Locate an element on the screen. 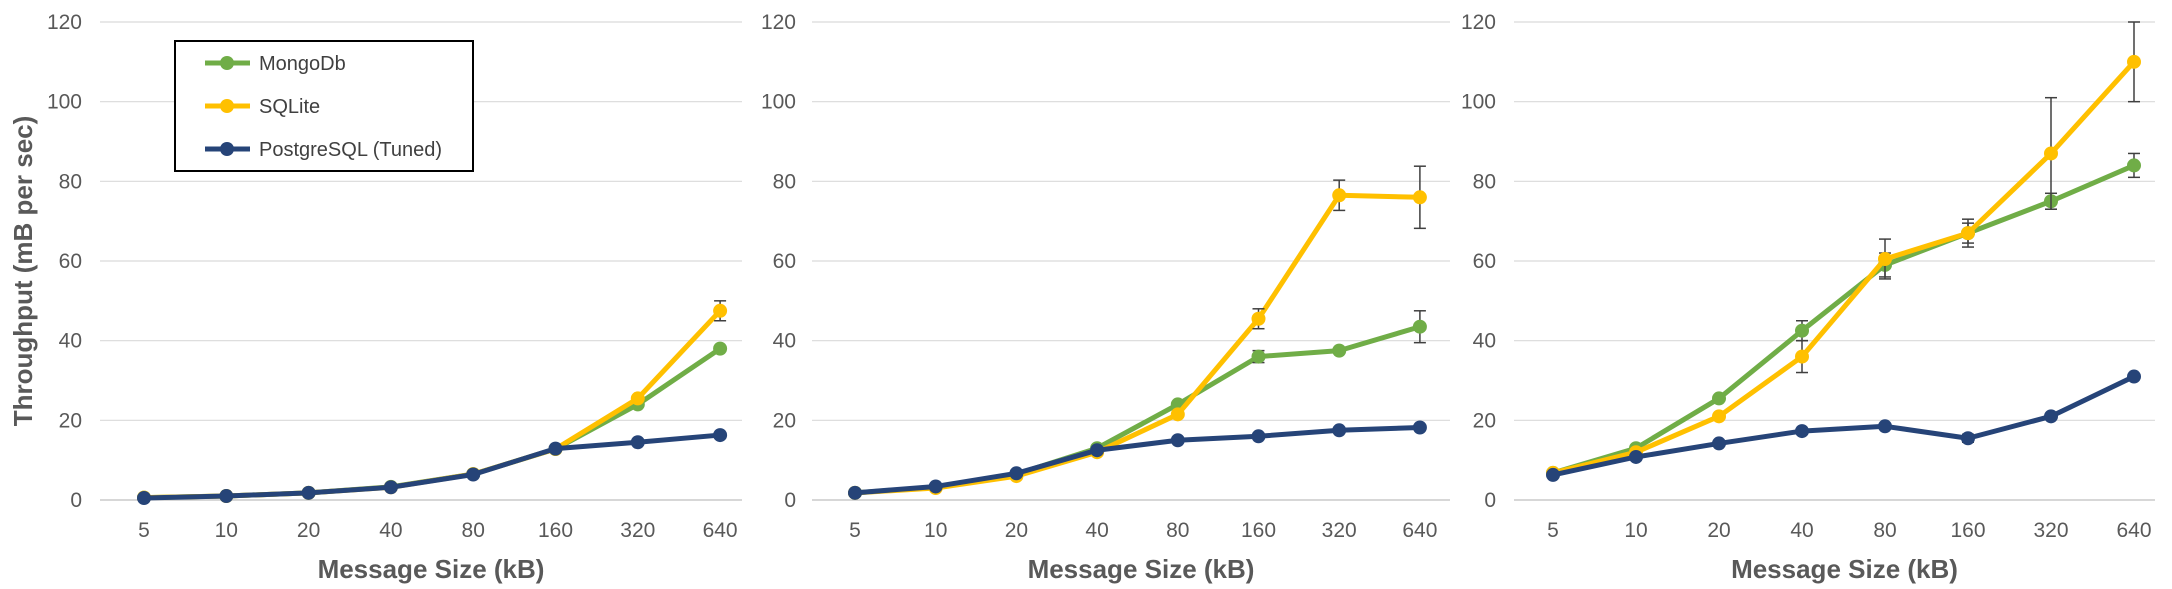  legend: MongoDb SQLite PostgreSQL (Tuned) is located at coordinates (324, 106).